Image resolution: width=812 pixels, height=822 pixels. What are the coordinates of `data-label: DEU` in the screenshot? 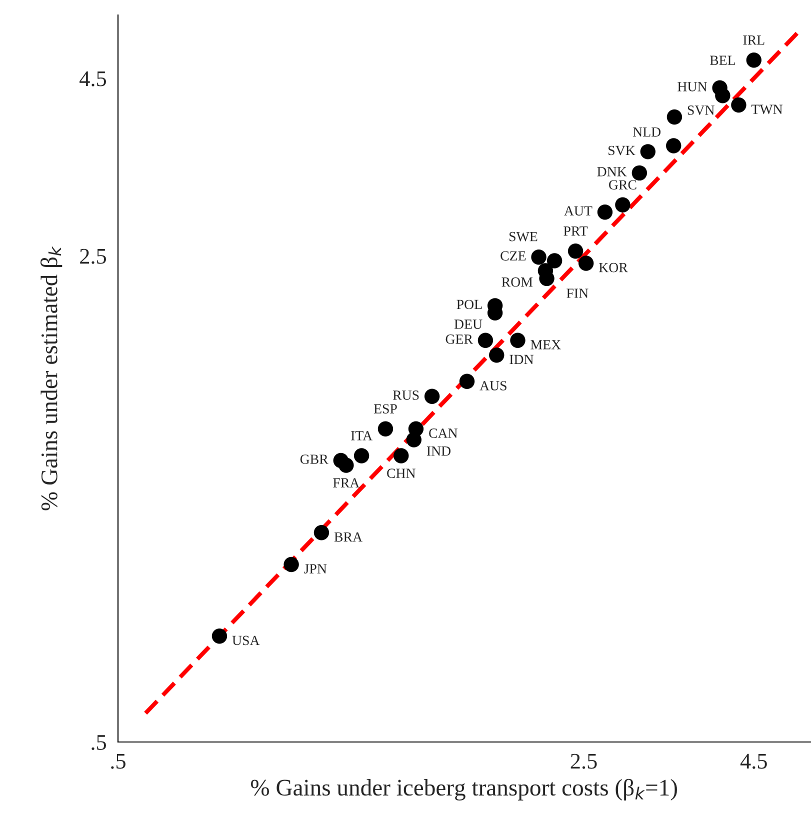 It's located at (468, 324).